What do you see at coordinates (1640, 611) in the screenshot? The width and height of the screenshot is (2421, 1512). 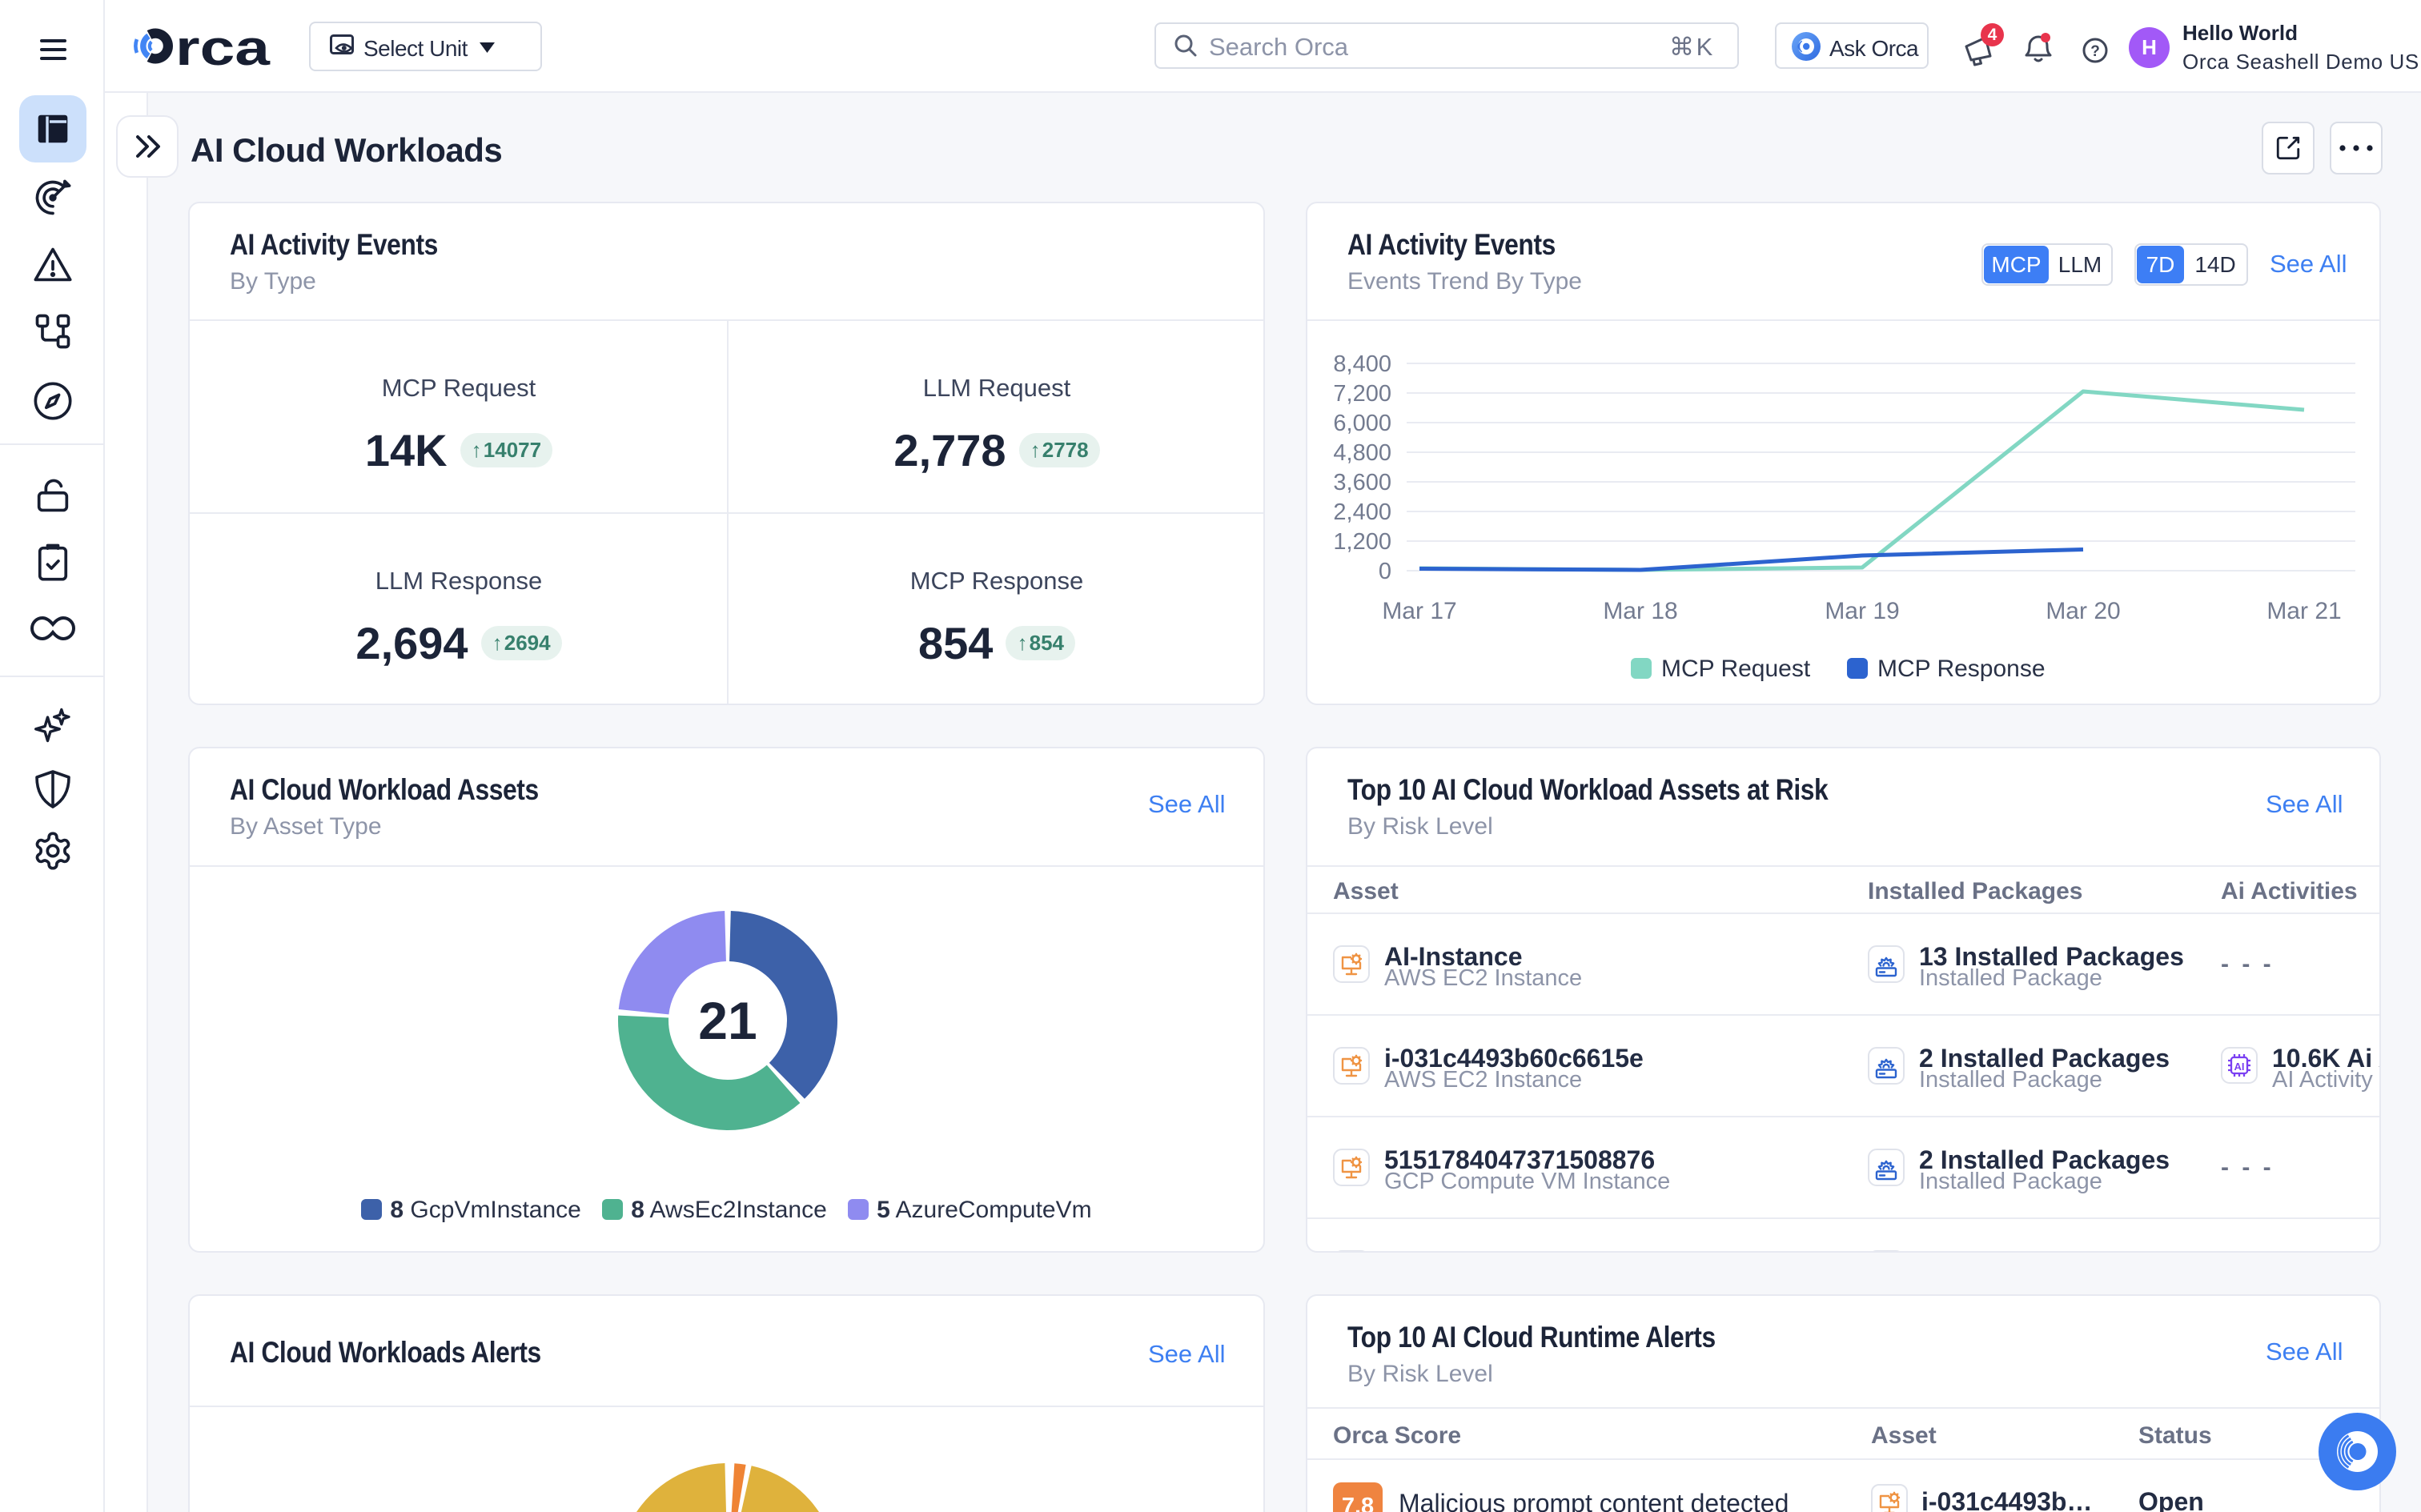 I see `svg-text: Mar 18` at bounding box center [1640, 611].